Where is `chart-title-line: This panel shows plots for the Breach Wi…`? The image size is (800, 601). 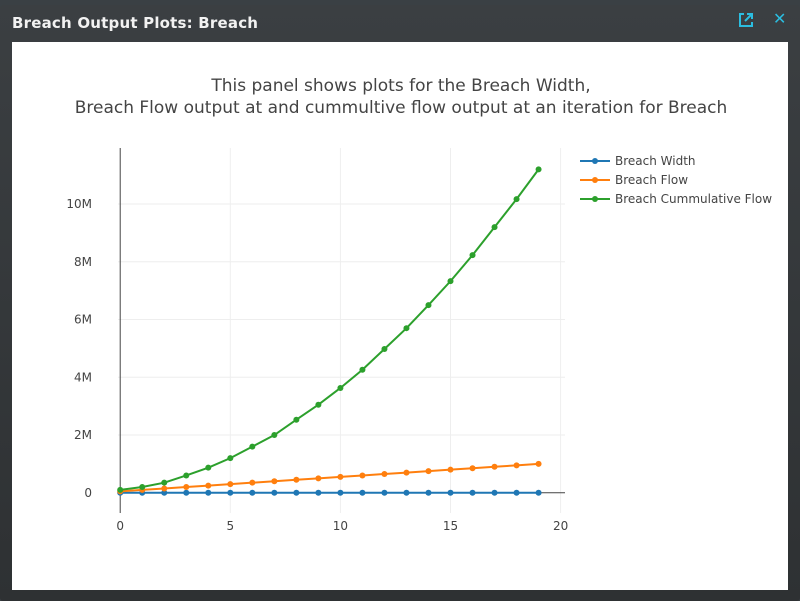 chart-title-line: This panel shows plots for the Breach Wi… is located at coordinates (400, 86).